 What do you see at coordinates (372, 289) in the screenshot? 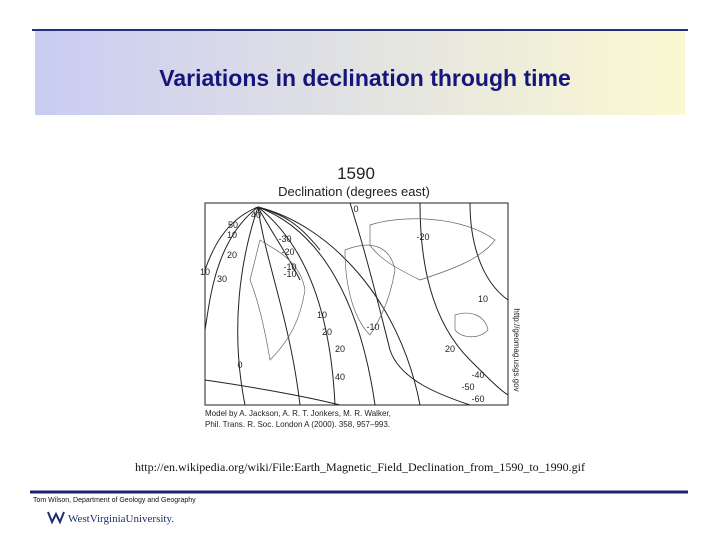
I see `coastlines` at bounding box center [372, 289].